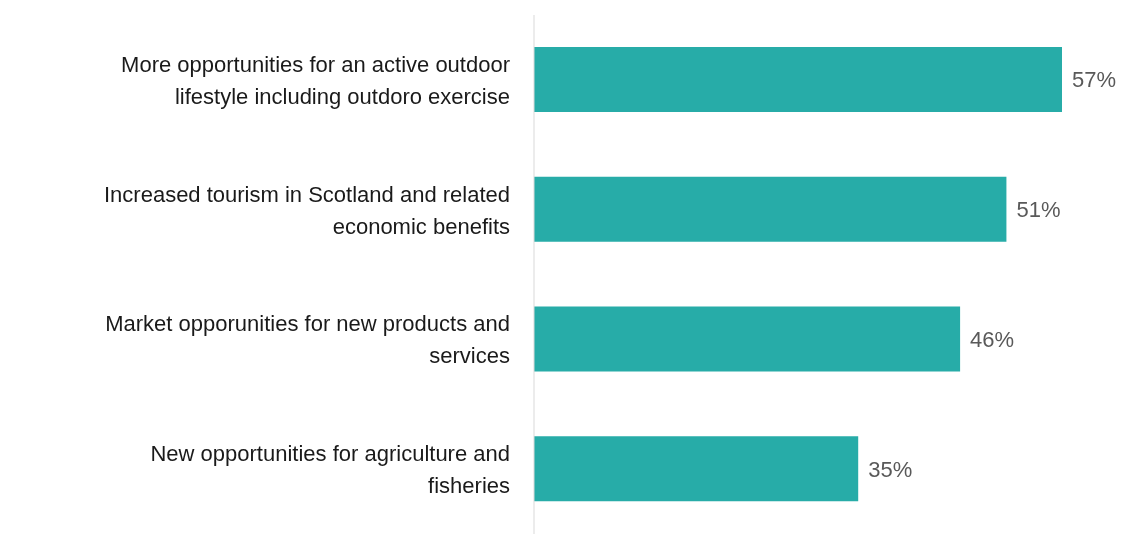  Describe the element at coordinates (992, 339) in the screenshot. I see `data-label: 46%` at that location.